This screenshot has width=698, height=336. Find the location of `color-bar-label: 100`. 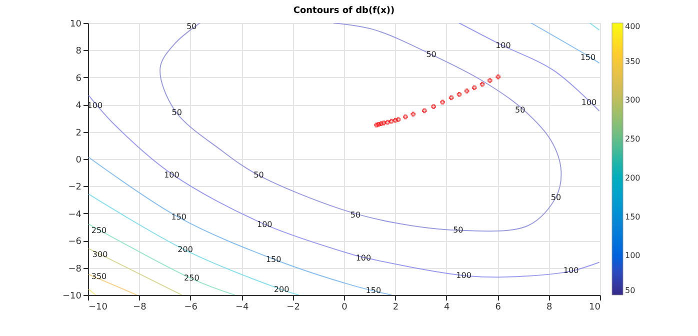

color-bar-label: 100 is located at coordinates (632, 255).